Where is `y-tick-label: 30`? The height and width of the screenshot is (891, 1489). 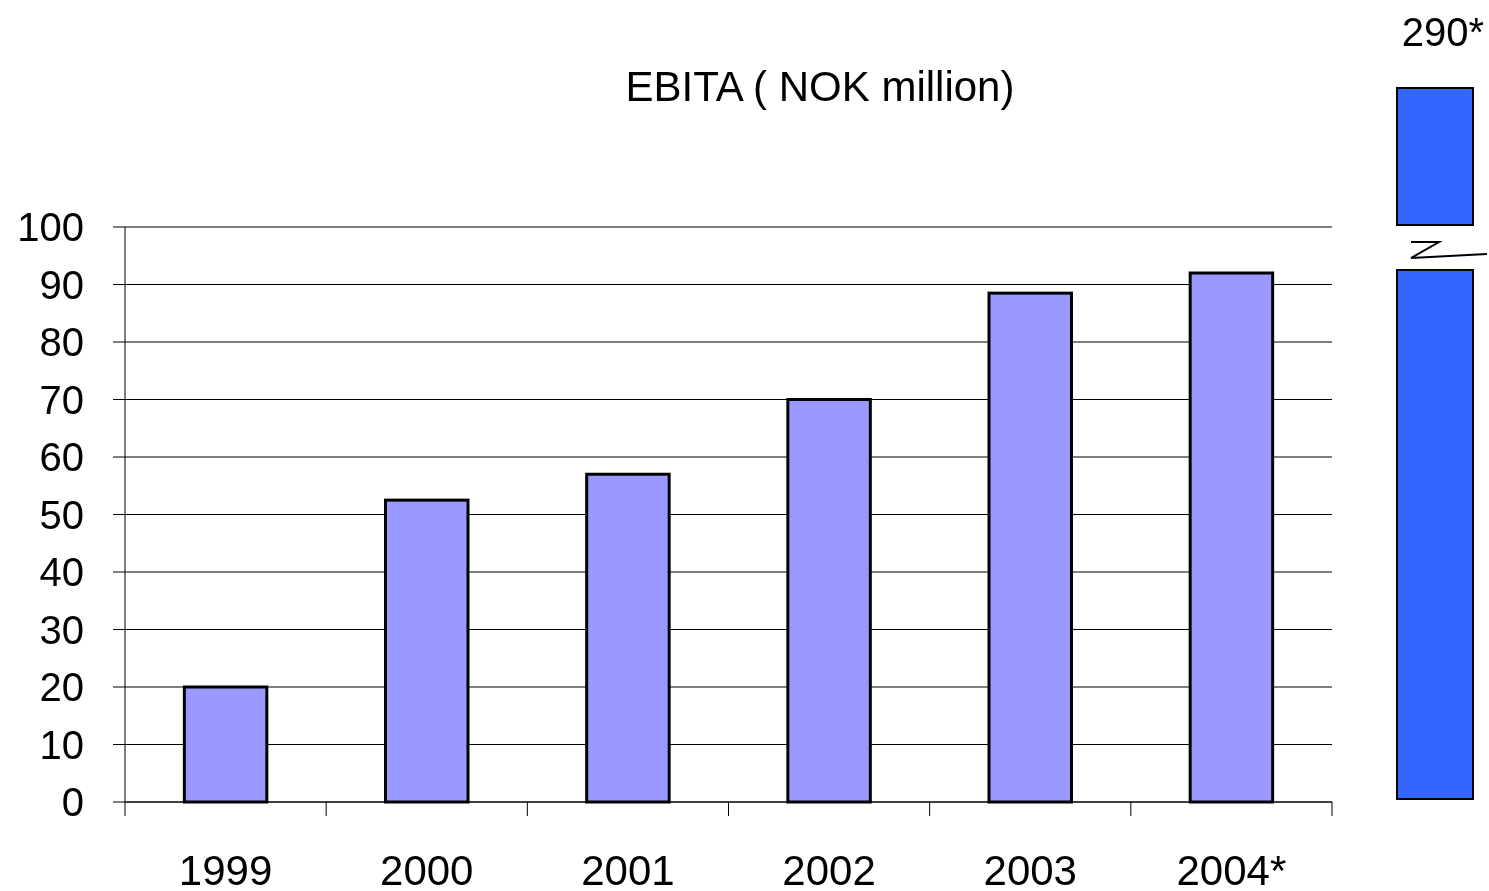 y-tick-label: 30 is located at coordinates (61, 629).